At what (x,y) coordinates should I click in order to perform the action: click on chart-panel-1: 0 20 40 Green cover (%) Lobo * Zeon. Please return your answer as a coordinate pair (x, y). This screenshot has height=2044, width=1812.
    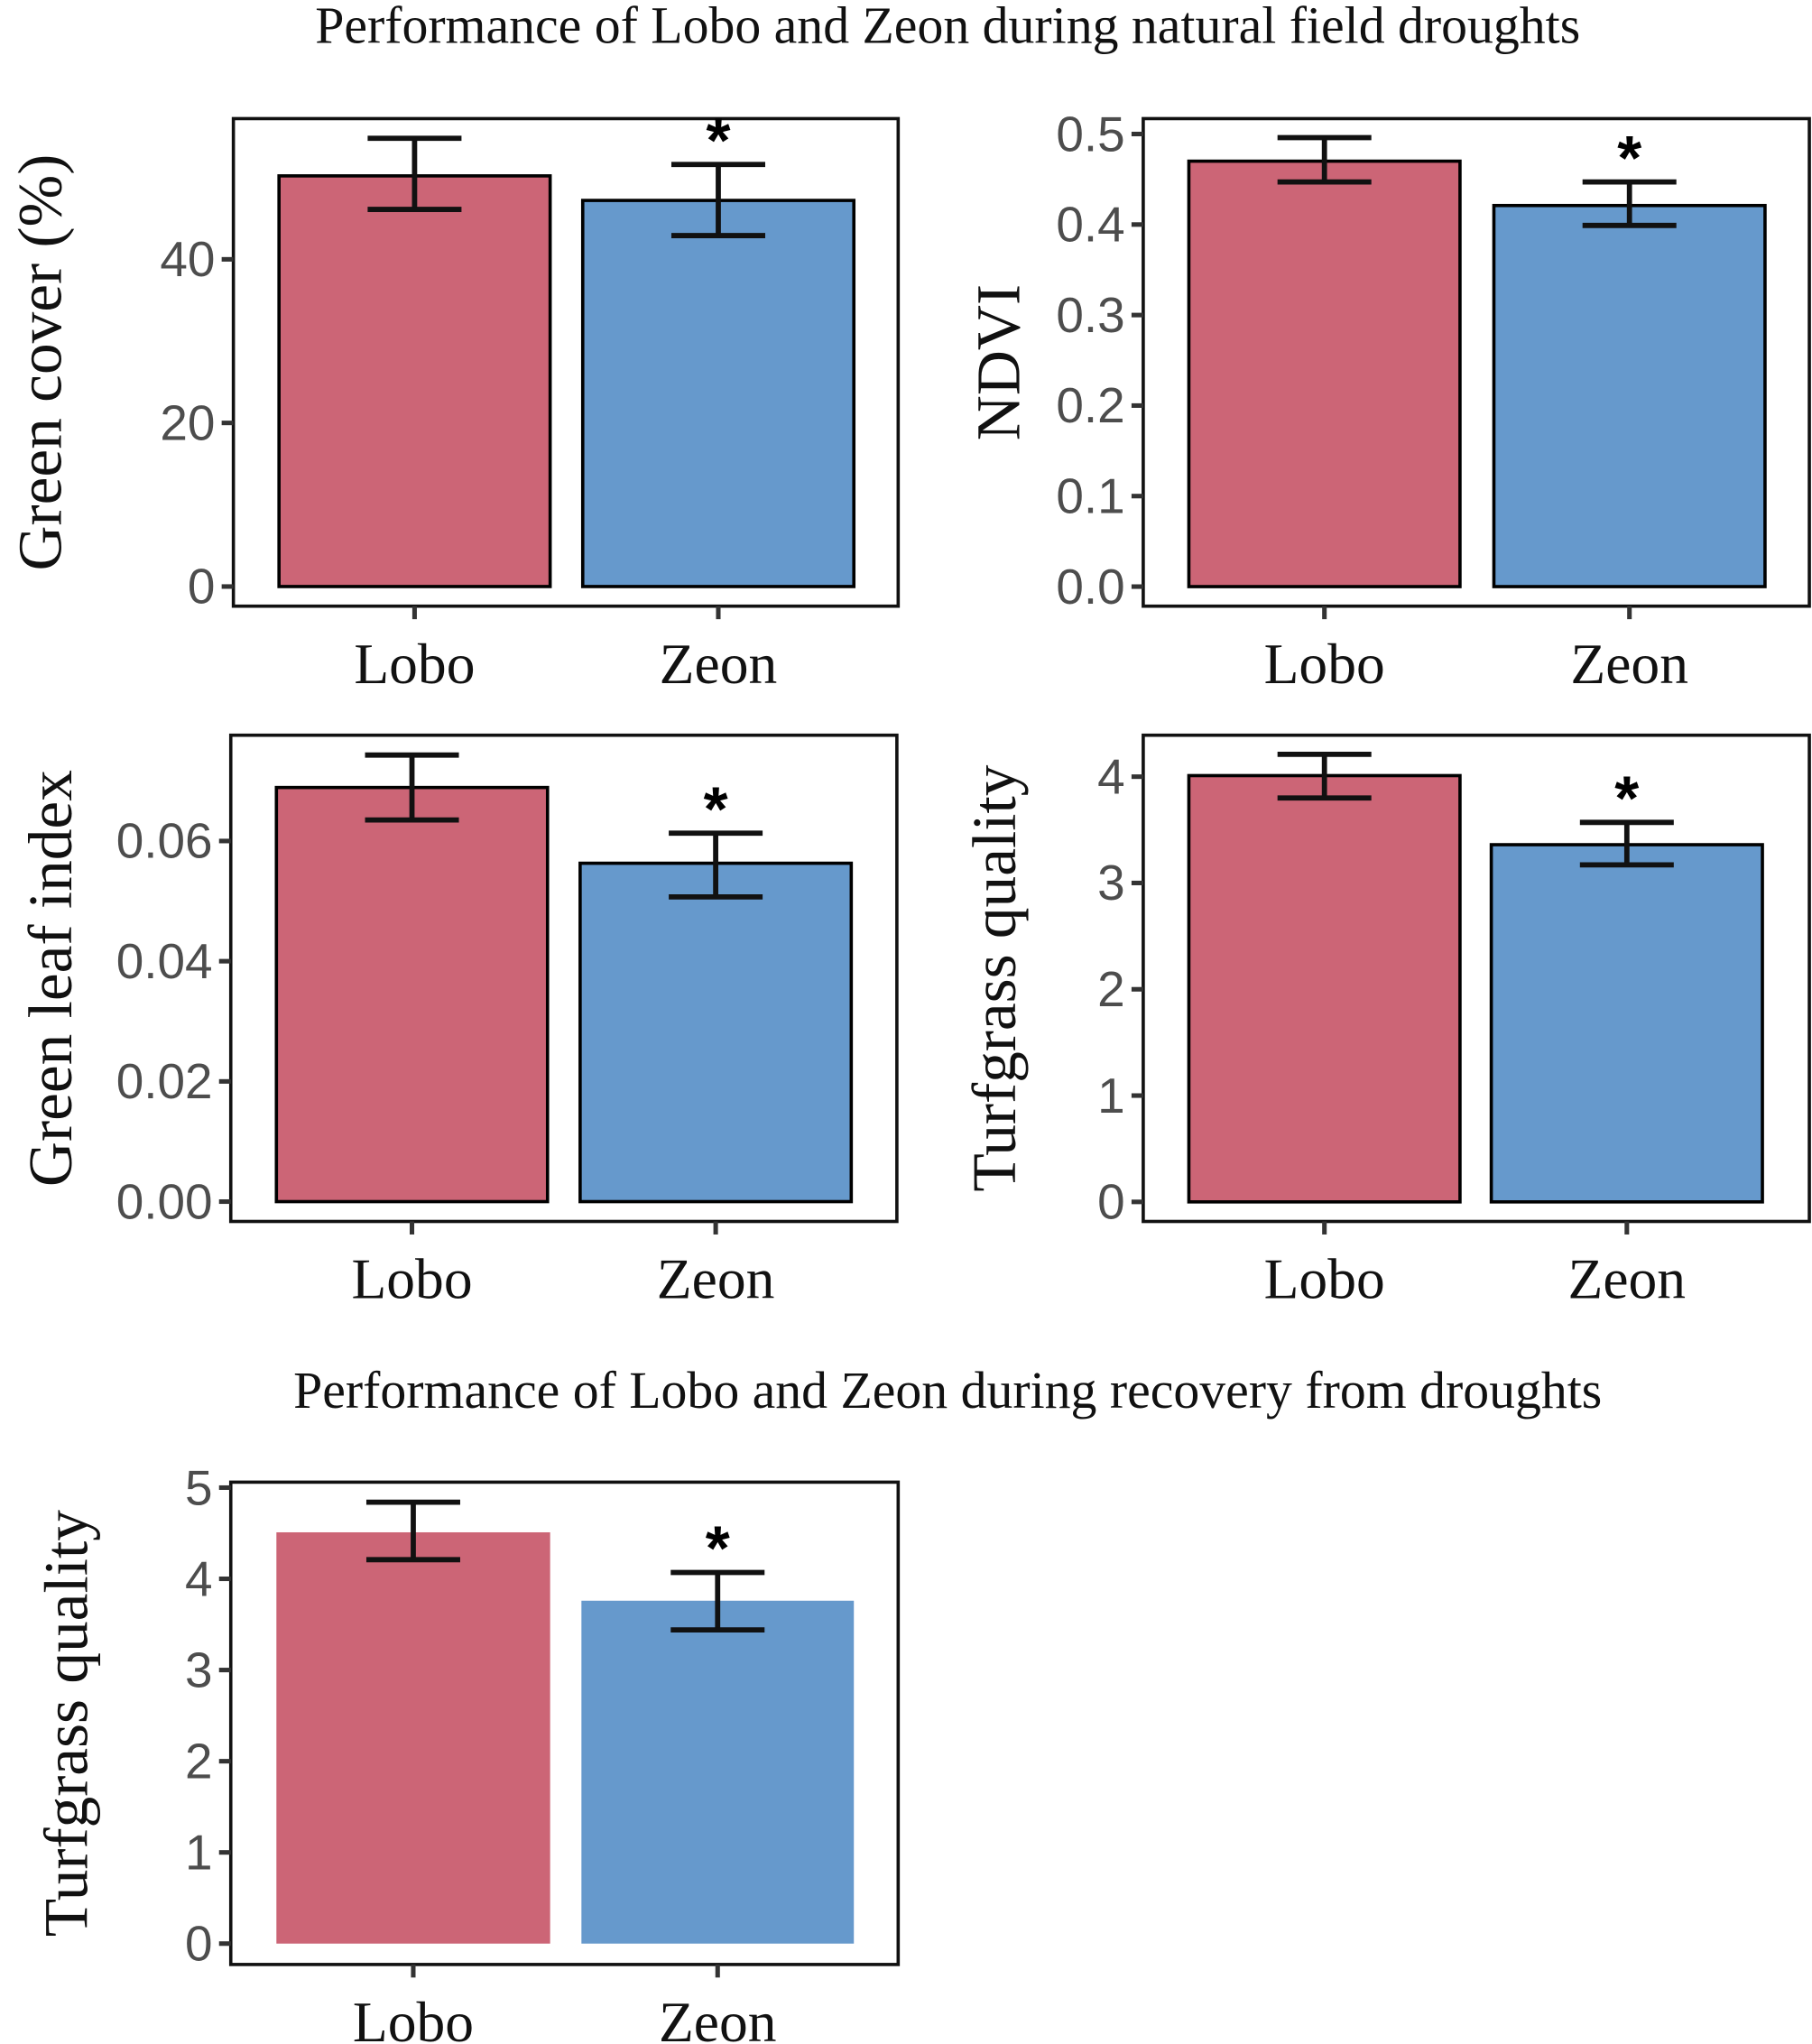
    Looking at the image, I should click on (453, 400).